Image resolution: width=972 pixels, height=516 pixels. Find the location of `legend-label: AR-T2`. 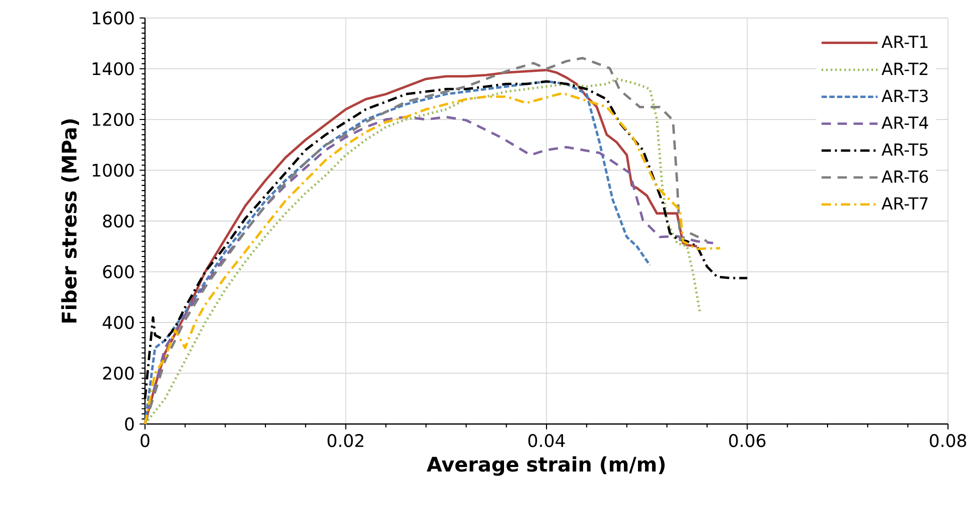

legend-label: AR-T2 is located at coordinates (905, 68).